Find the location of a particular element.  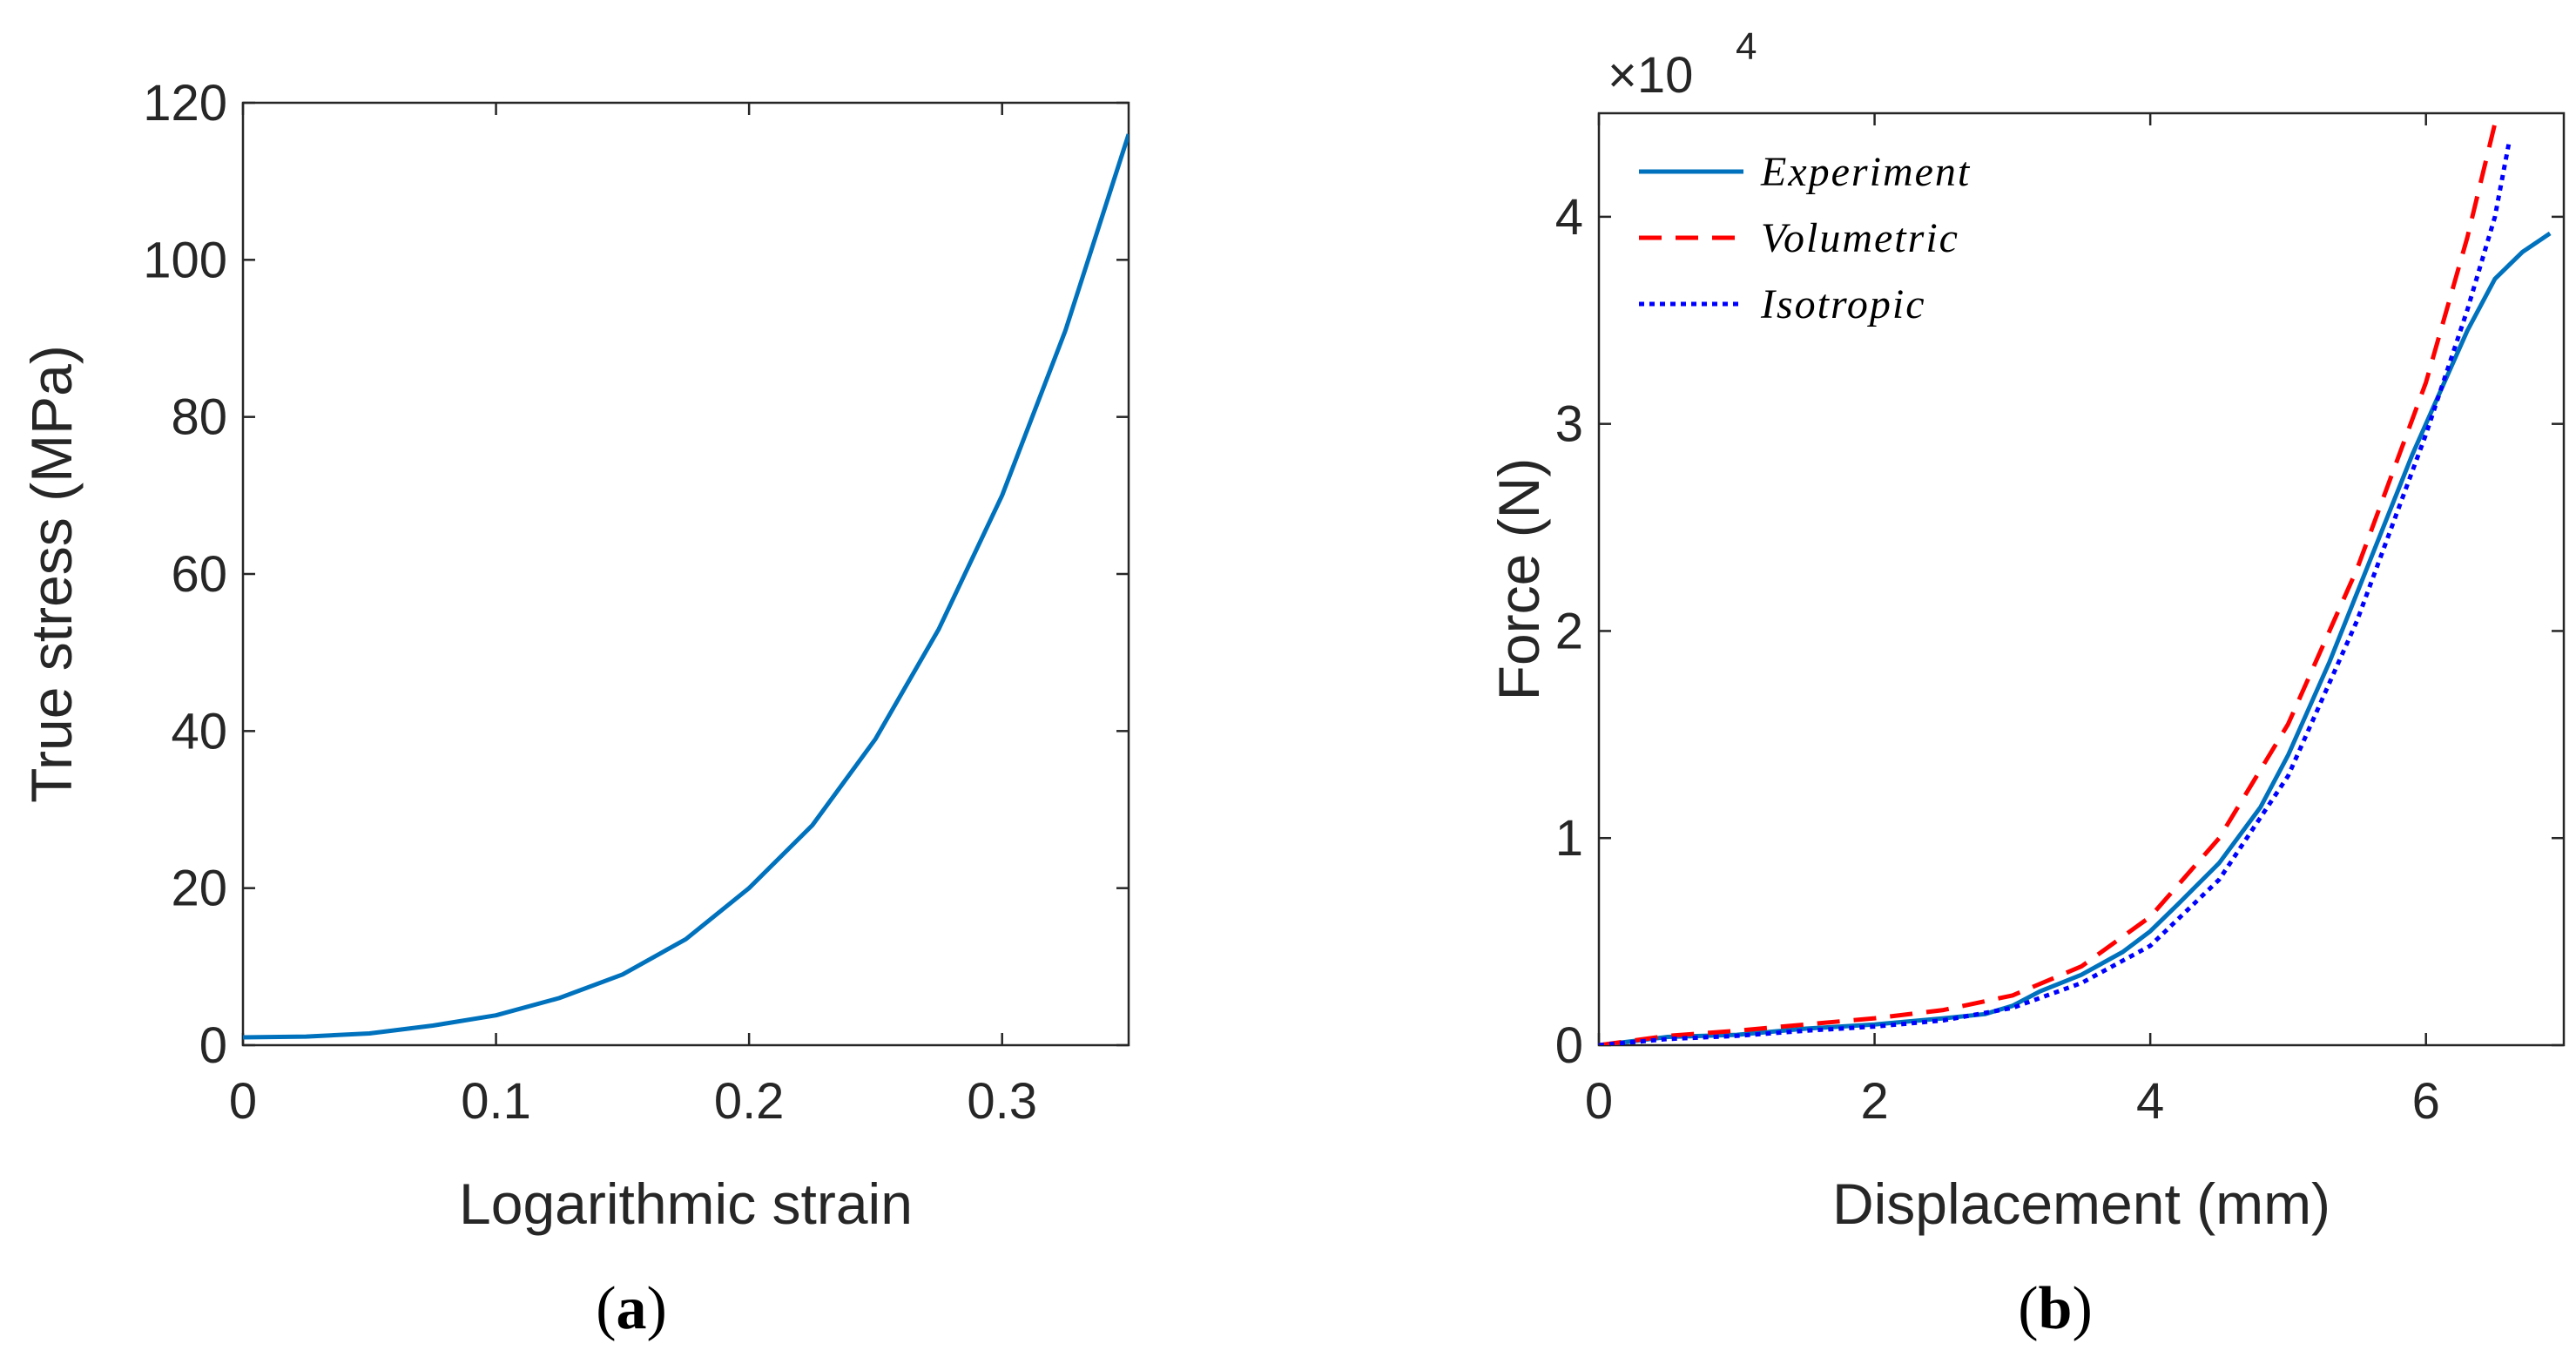

y-tick-label: 100 is located at coordinates (185, 260).